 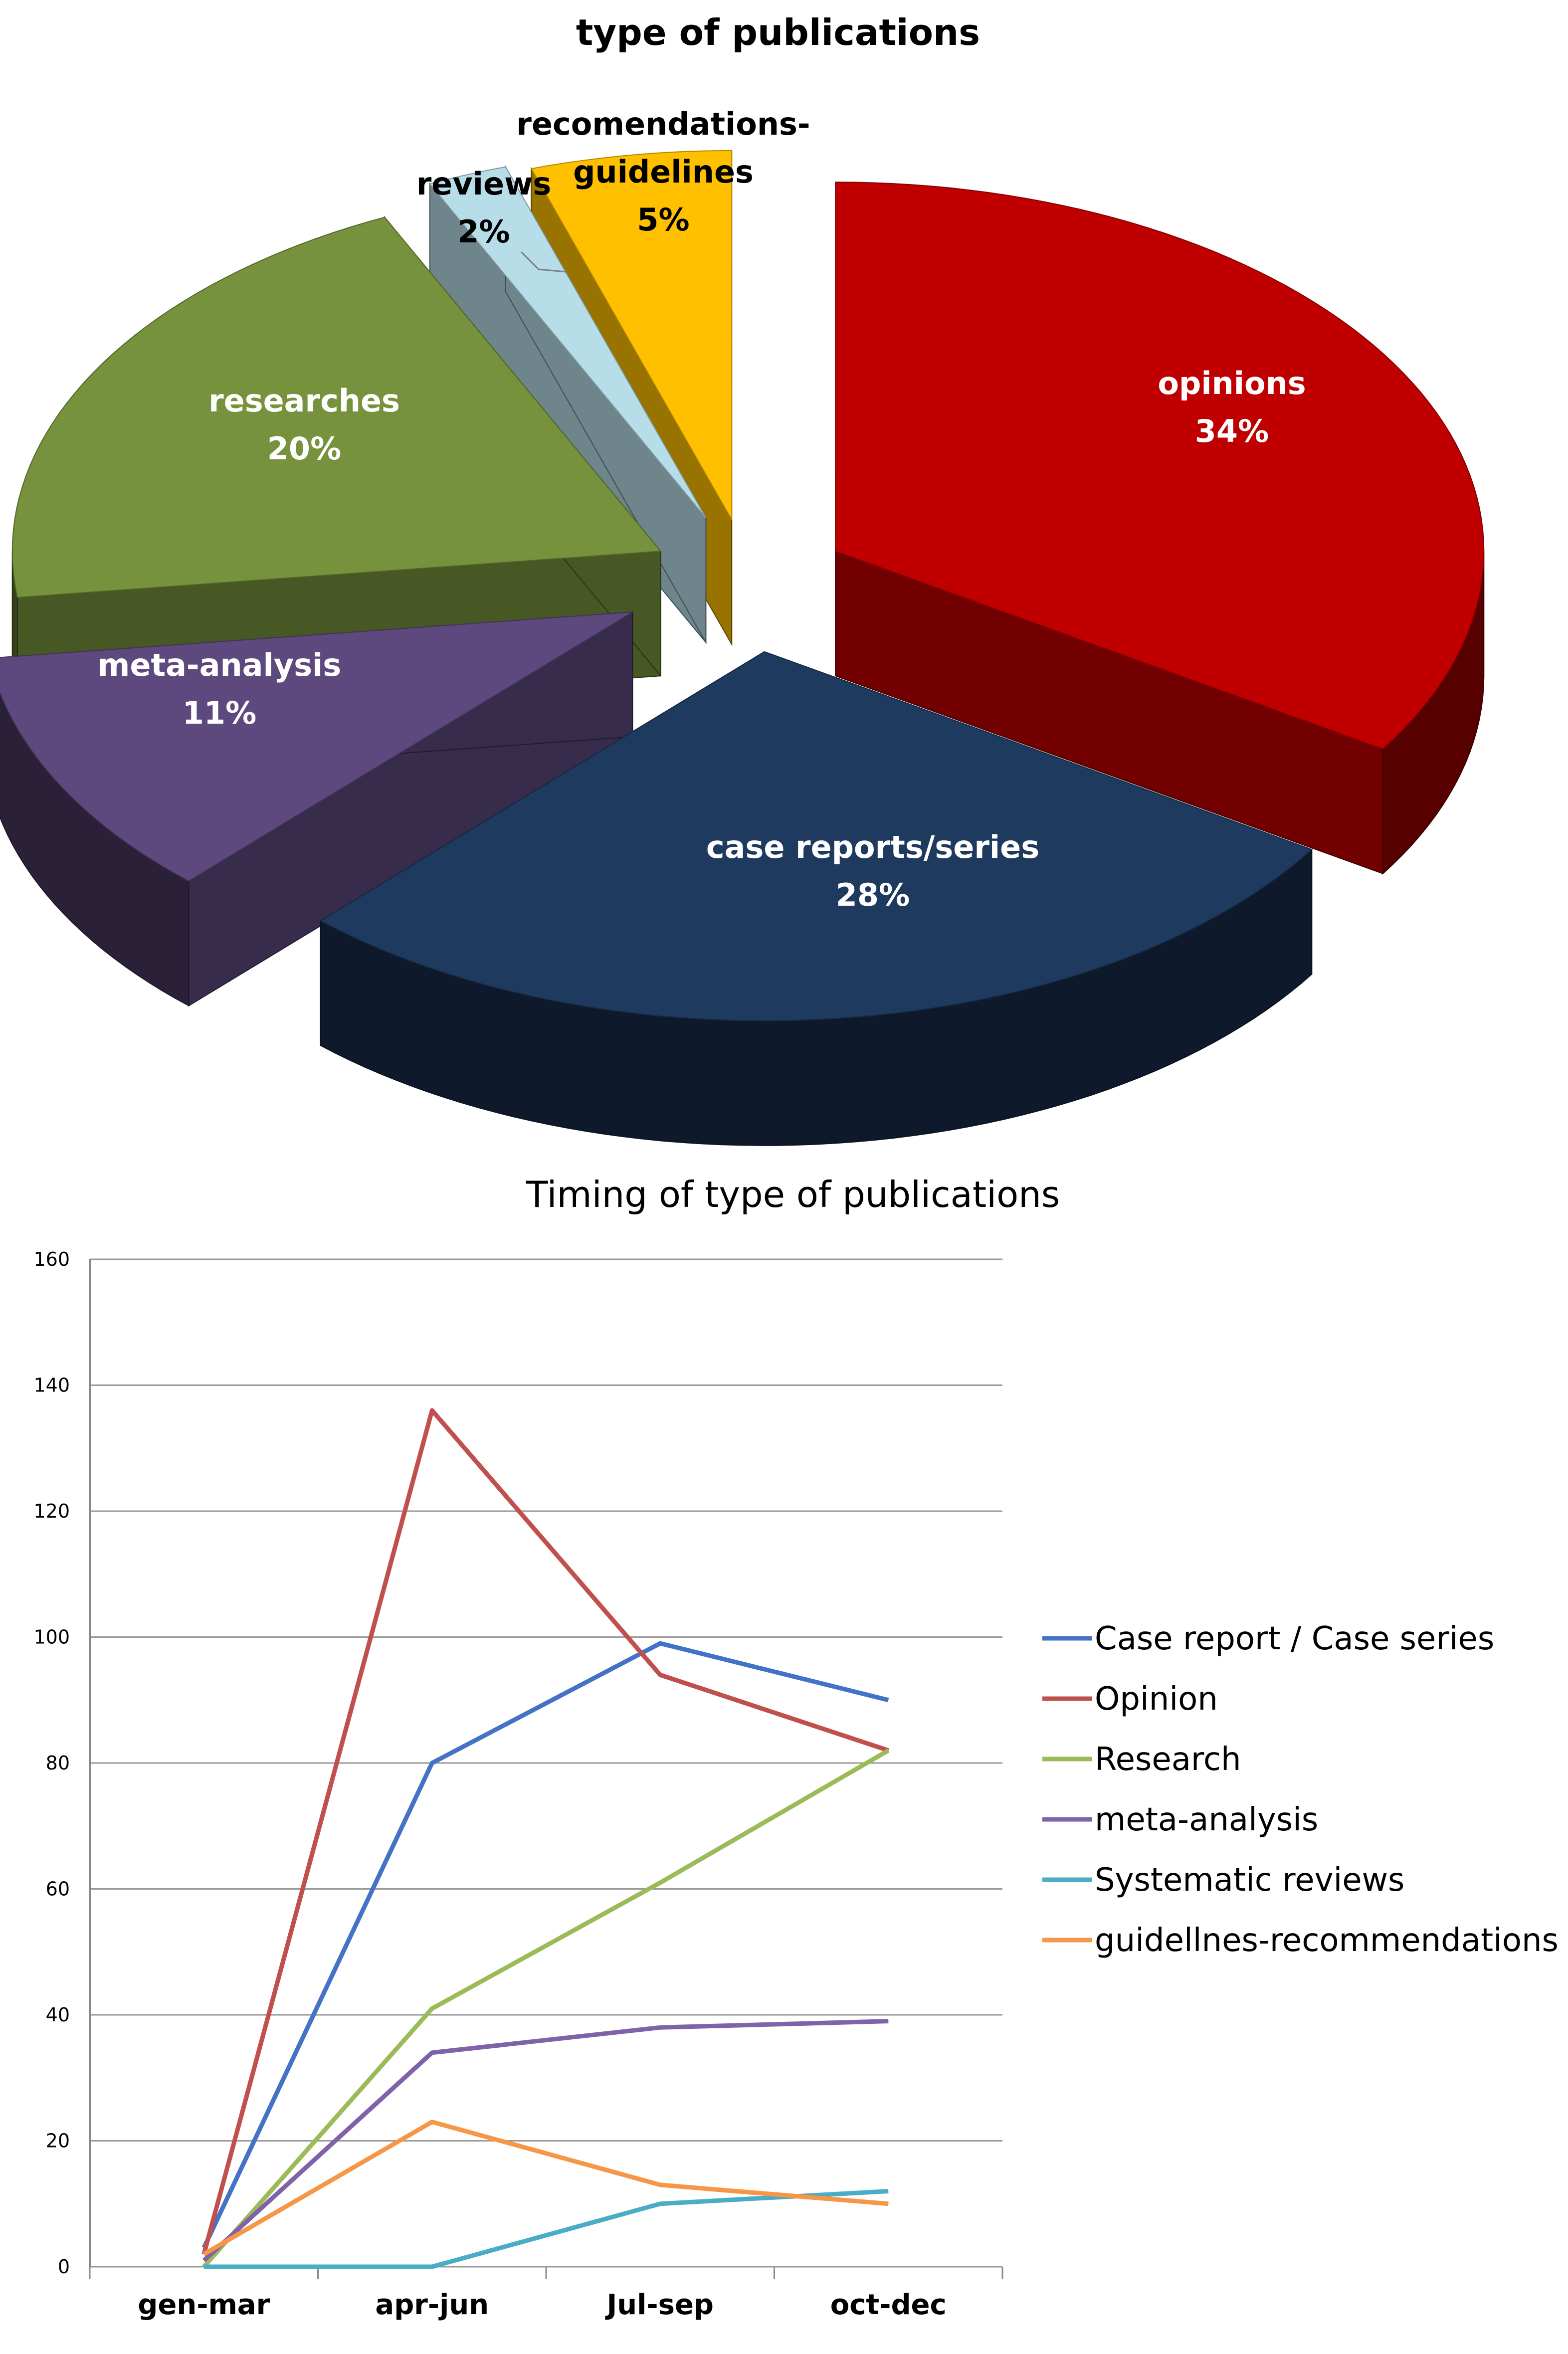 I want to click on x-tick-label: oct-dec, so click(x=889, y=2305).